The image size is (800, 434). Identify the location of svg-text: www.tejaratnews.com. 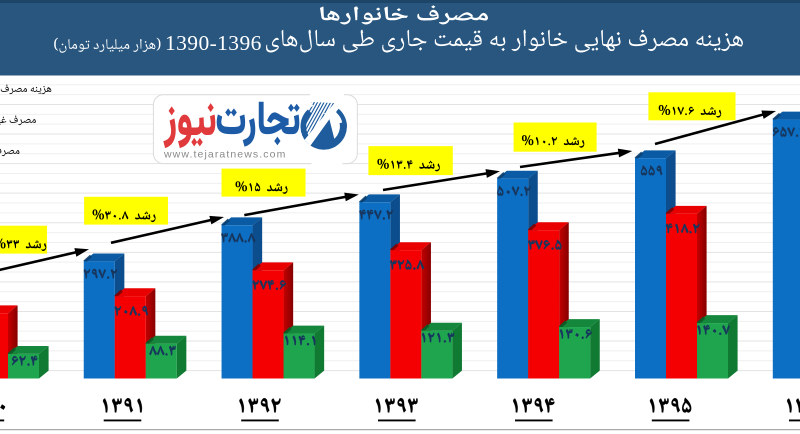
(224, 155).